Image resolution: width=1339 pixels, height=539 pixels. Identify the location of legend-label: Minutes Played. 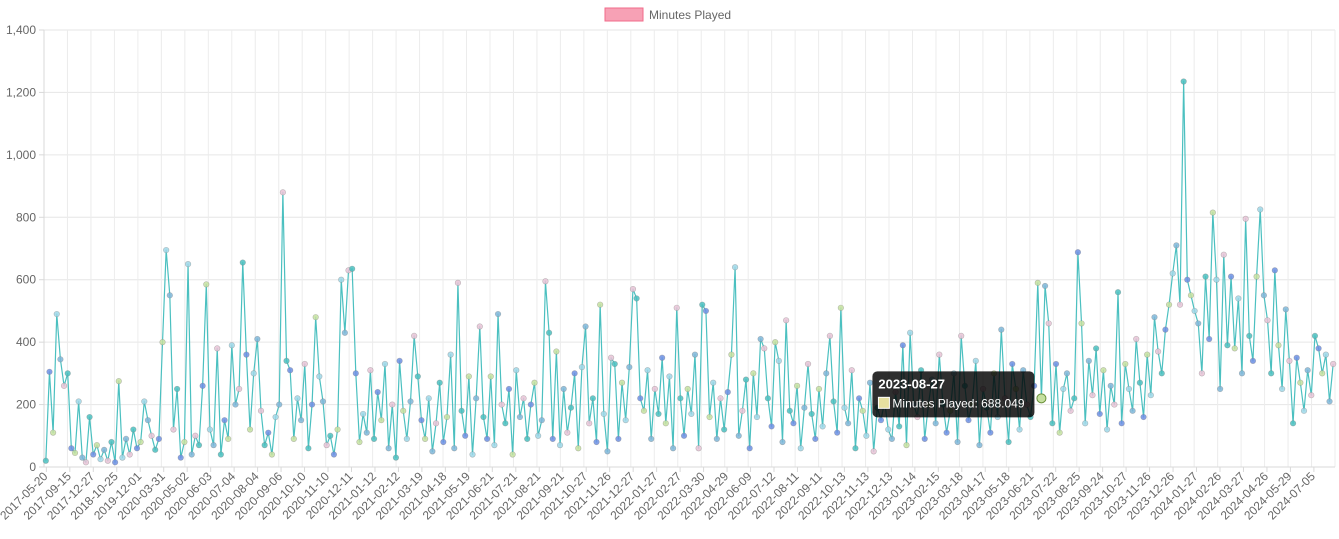
(690, 15).